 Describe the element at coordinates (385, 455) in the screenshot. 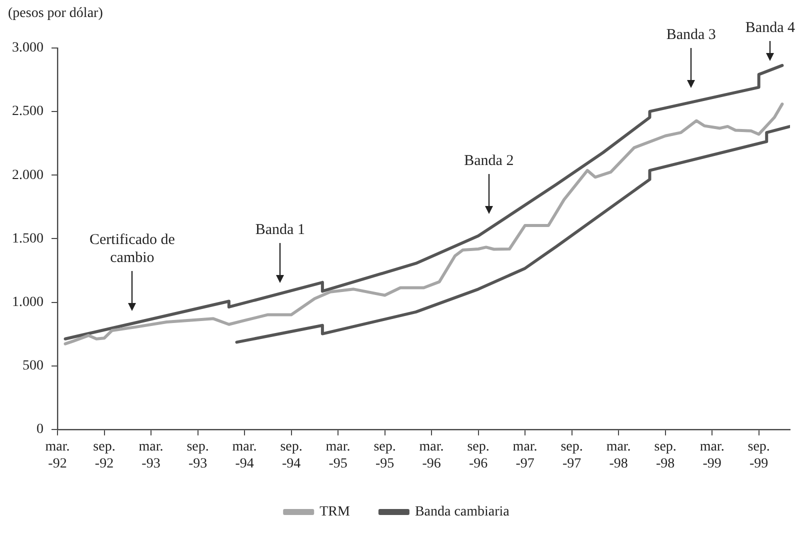

I see `x-tick-label: sep. -95` at that location.